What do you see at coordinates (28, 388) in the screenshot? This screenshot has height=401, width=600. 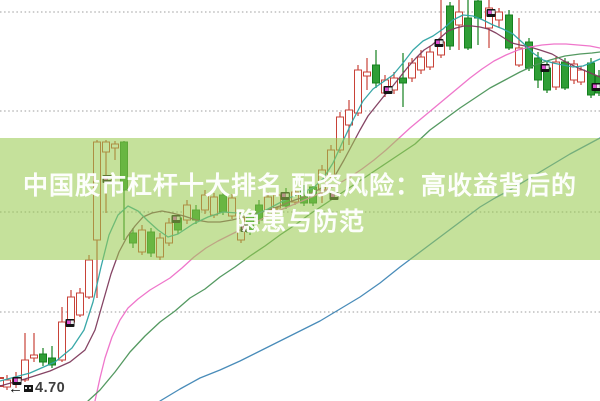 I see `signal-chip-icon` at bounding box center [28, 388].